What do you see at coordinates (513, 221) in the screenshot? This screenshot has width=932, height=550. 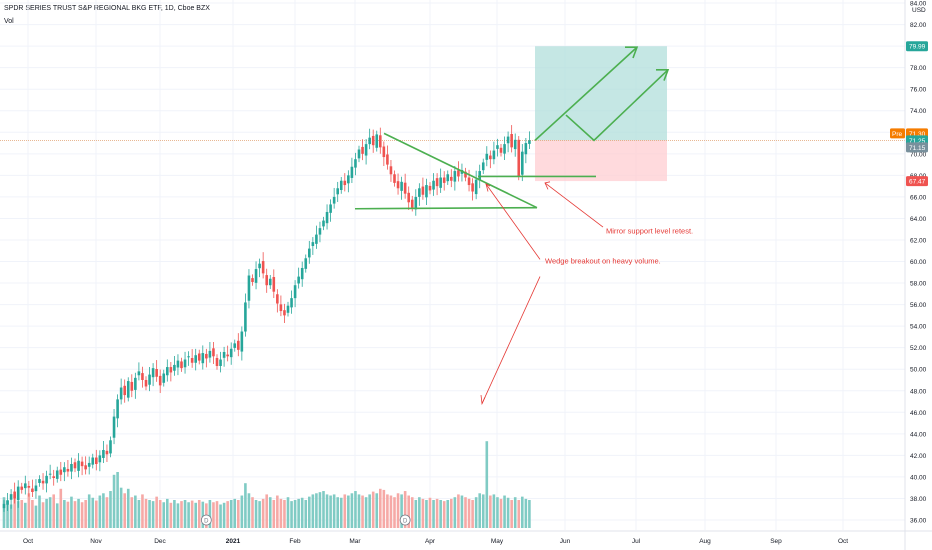 I see `annotation-arrow-wedge` at bounding box center [513, 221].